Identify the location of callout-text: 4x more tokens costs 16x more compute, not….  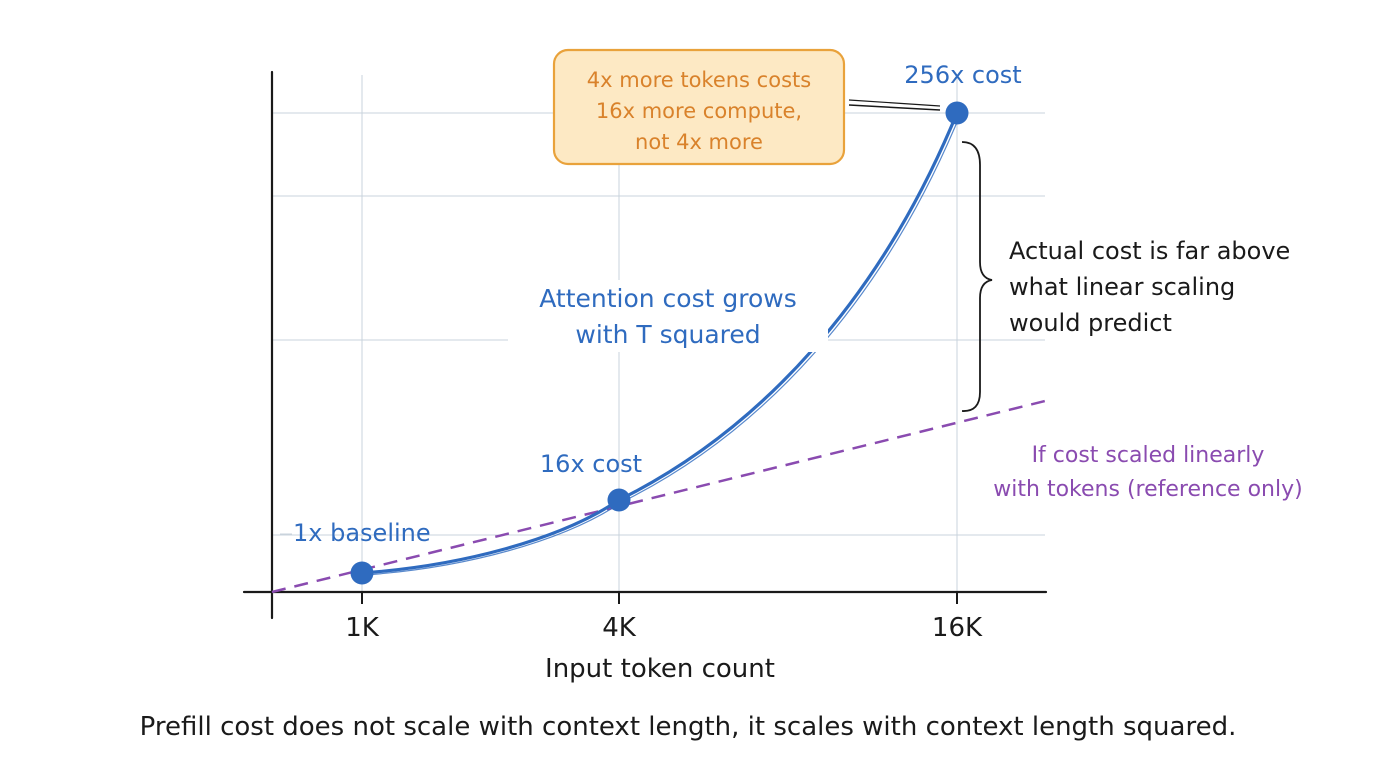
(699, 111).